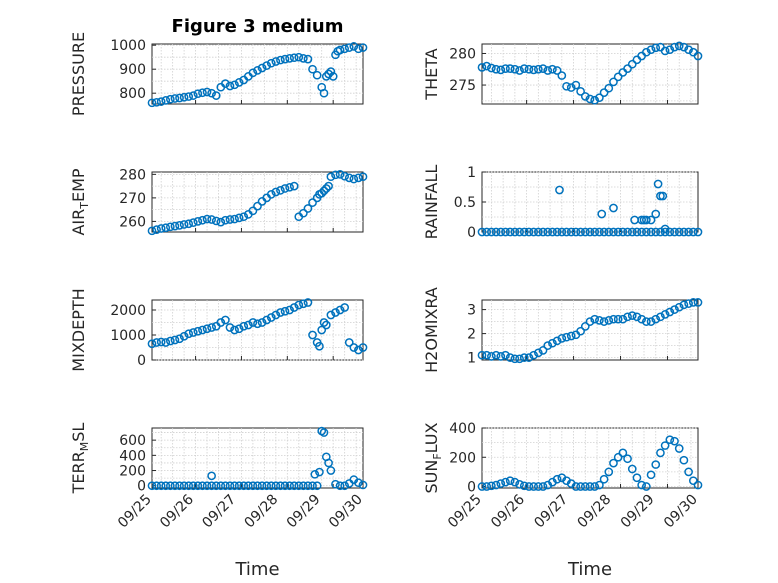 The height and width of the screenshot is (583, 778). What do you see at coordinates (431, 74) in the screenshot?
I see `y-axis-label: THETA` at bounding box center [431, 74].